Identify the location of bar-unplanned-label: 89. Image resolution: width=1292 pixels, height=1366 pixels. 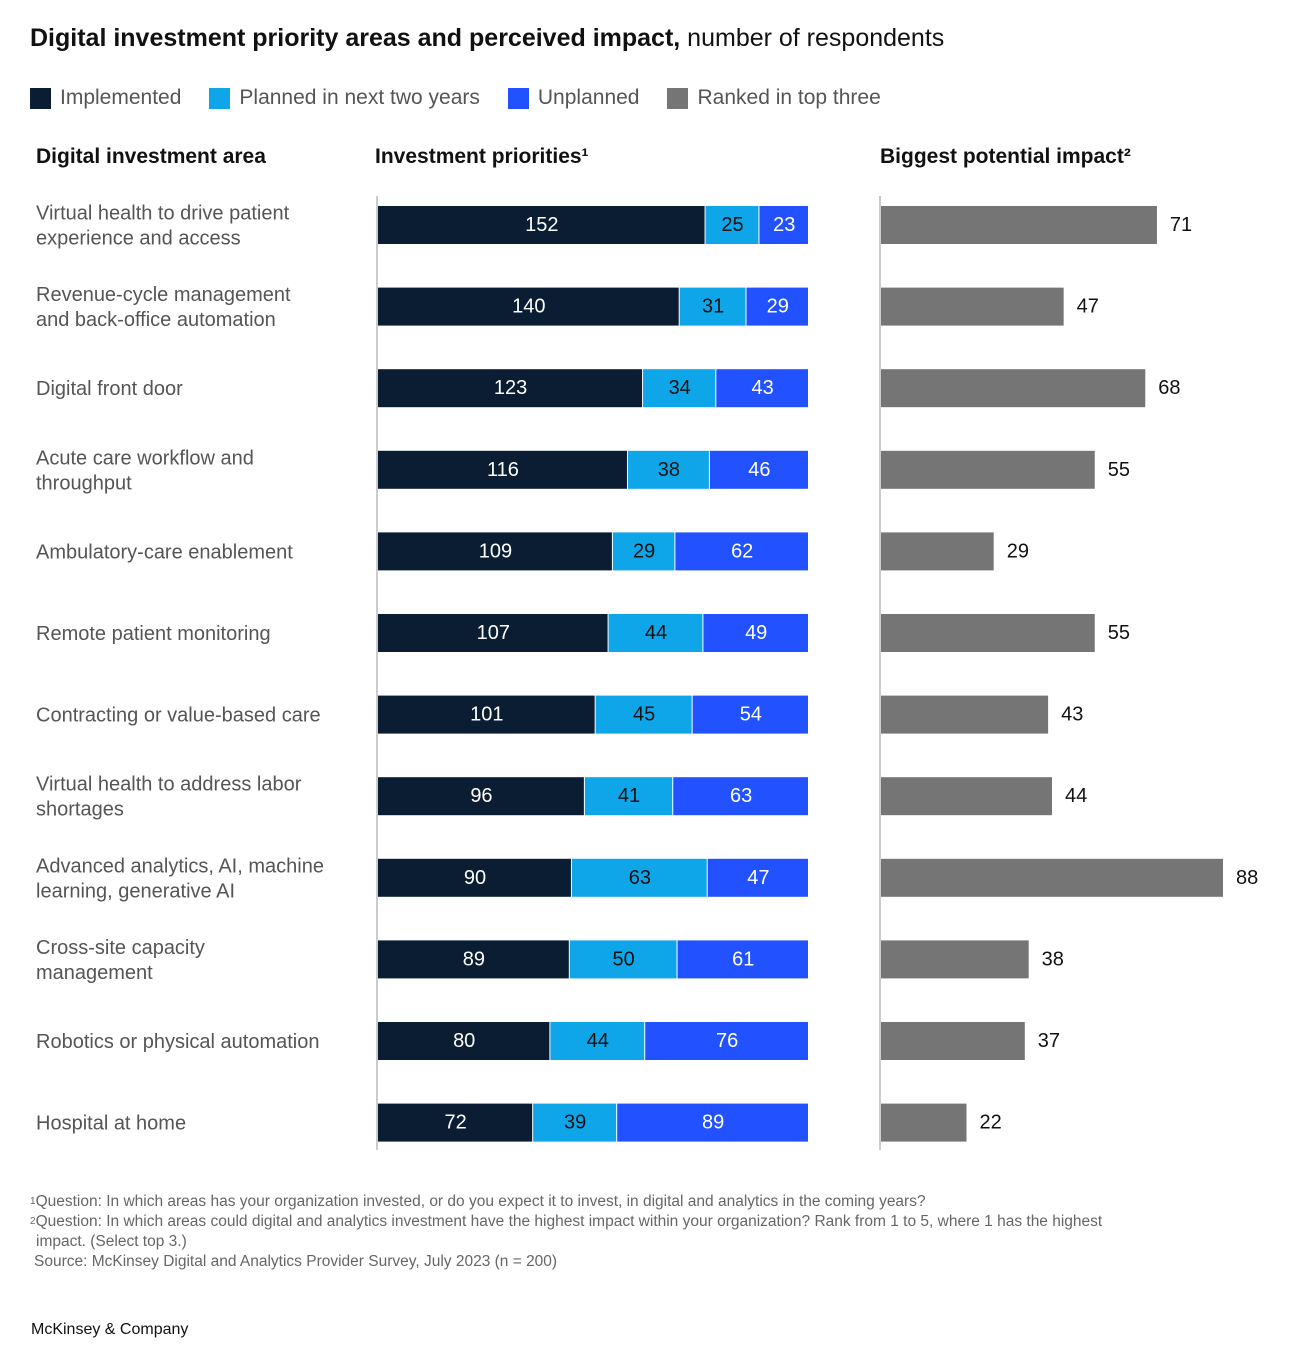
(713, 1123).